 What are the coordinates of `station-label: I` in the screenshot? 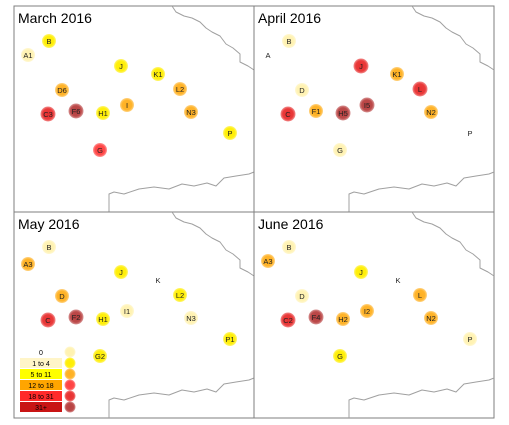 It's located at (127, 105).